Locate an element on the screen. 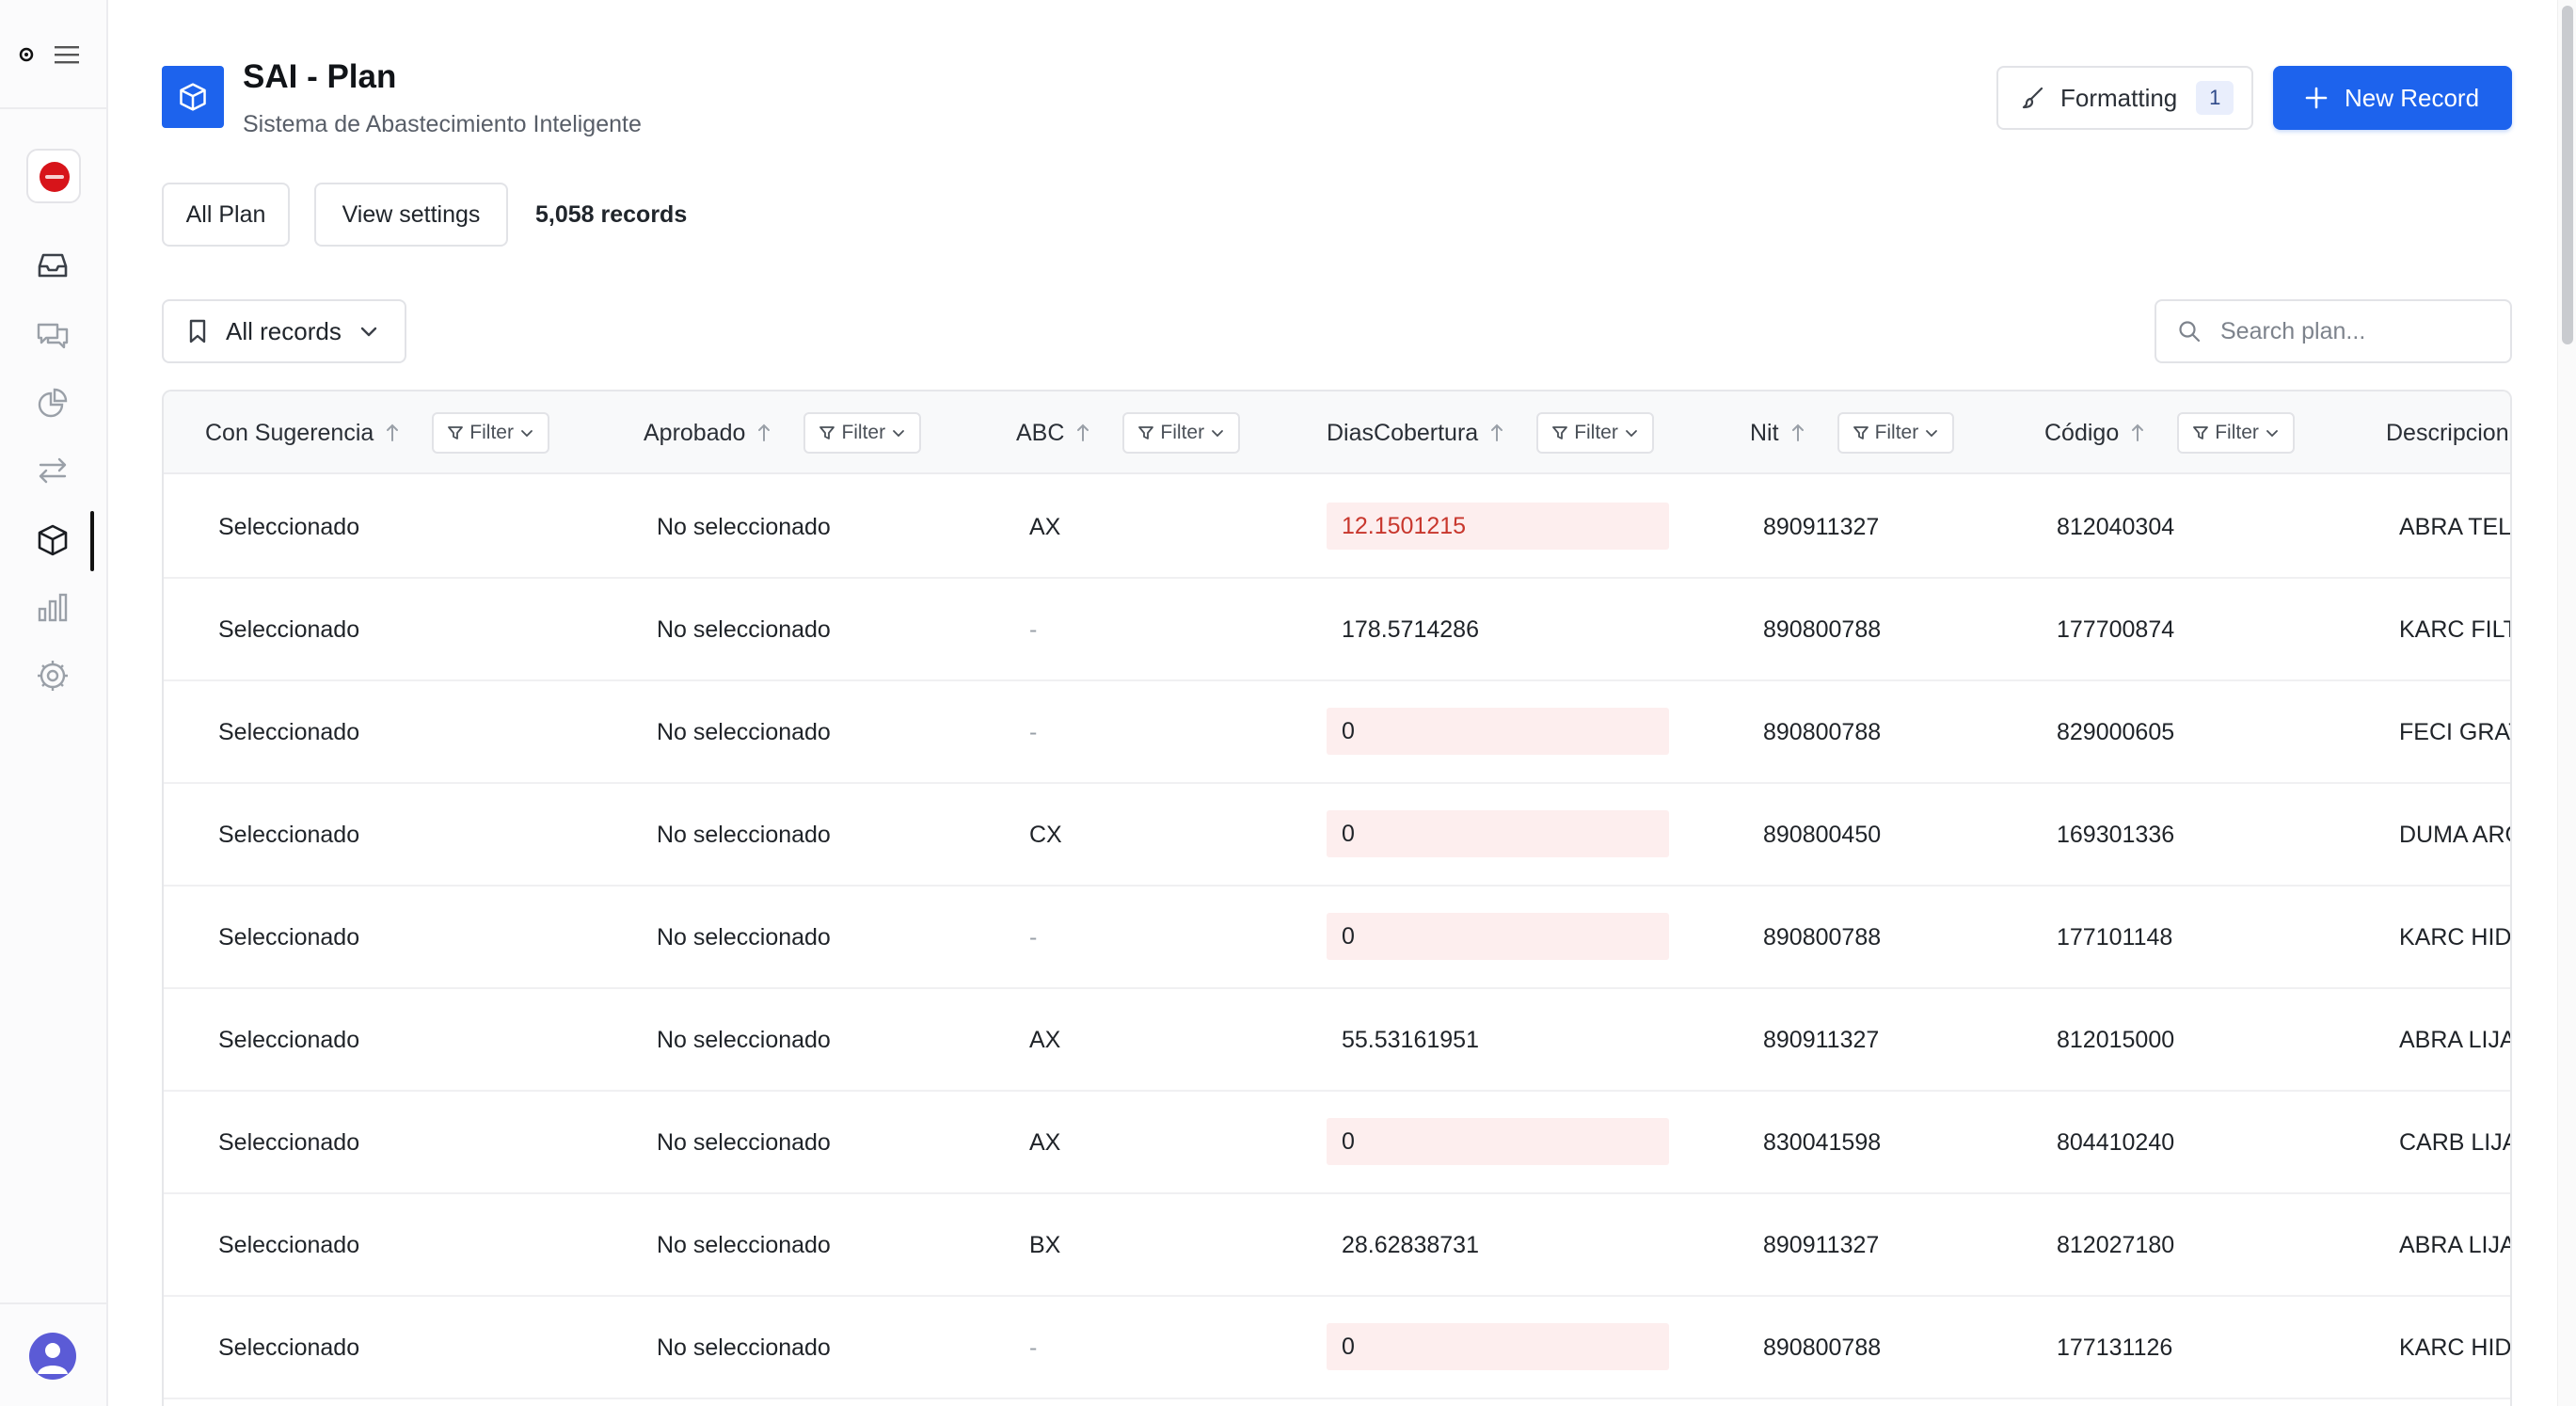 This screenshot has height=1406, width=2576. page-scrollbar is located at coordinates (2567, 703).